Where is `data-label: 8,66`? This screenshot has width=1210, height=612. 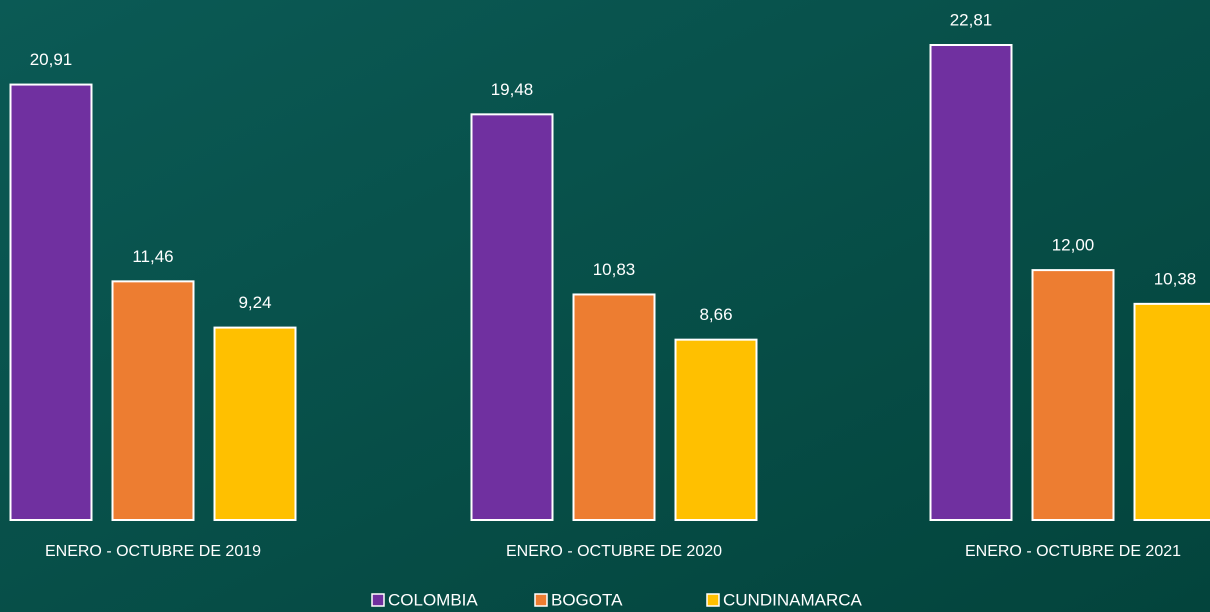 data-label: 8,66 is located at coordinates (715, 314).